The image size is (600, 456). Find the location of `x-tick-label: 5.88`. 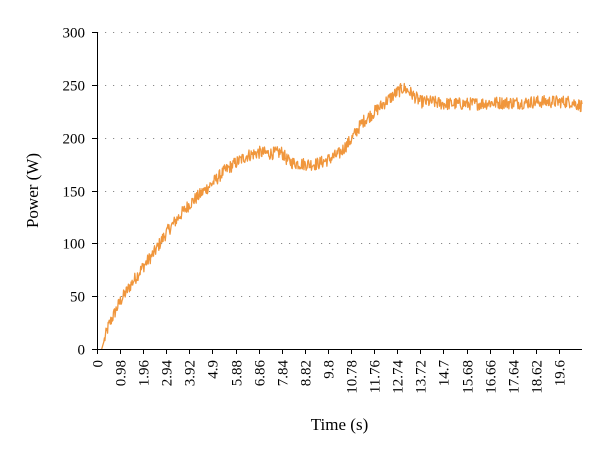

x-tick-label: 5.88 is located at coordinates (238, 373).